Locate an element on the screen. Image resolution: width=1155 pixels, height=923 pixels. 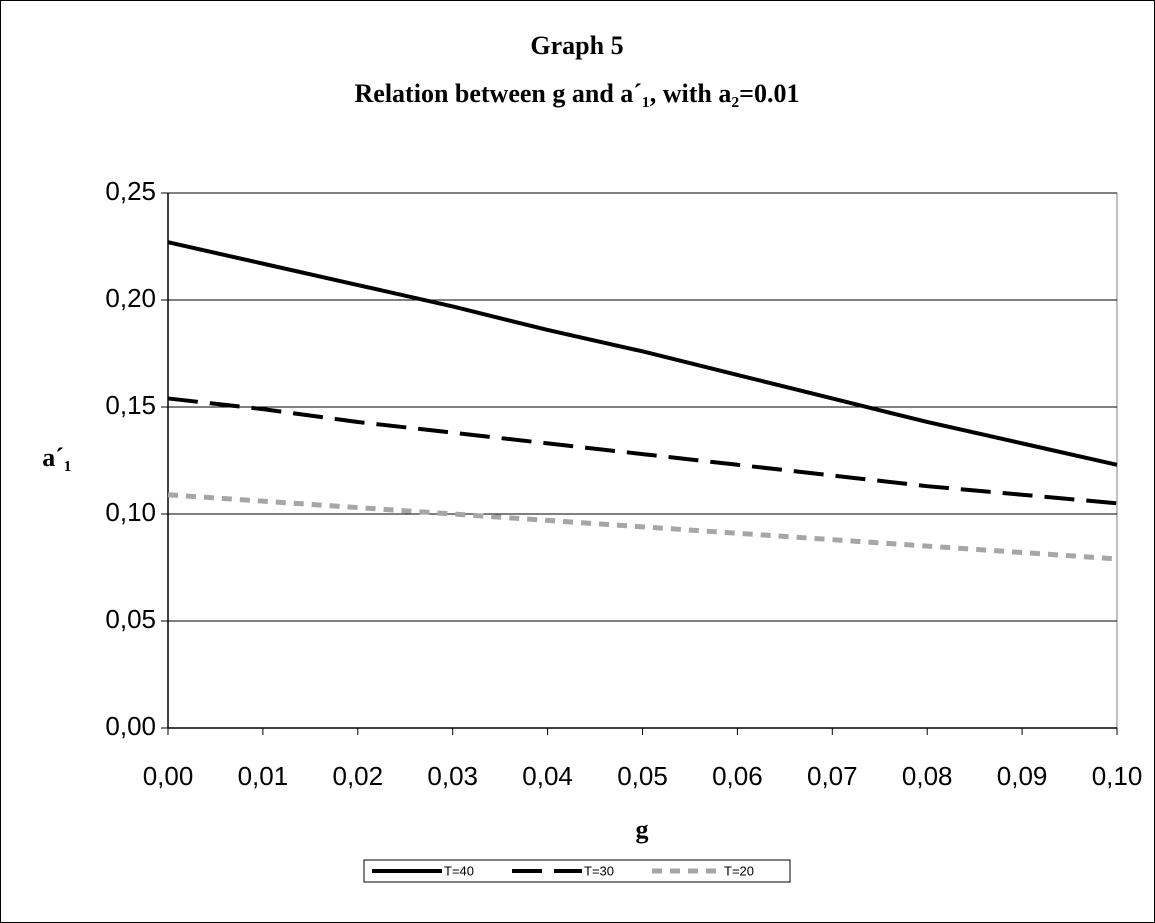
y-tick-label: 0,00 is located at coordinates (130, 726).